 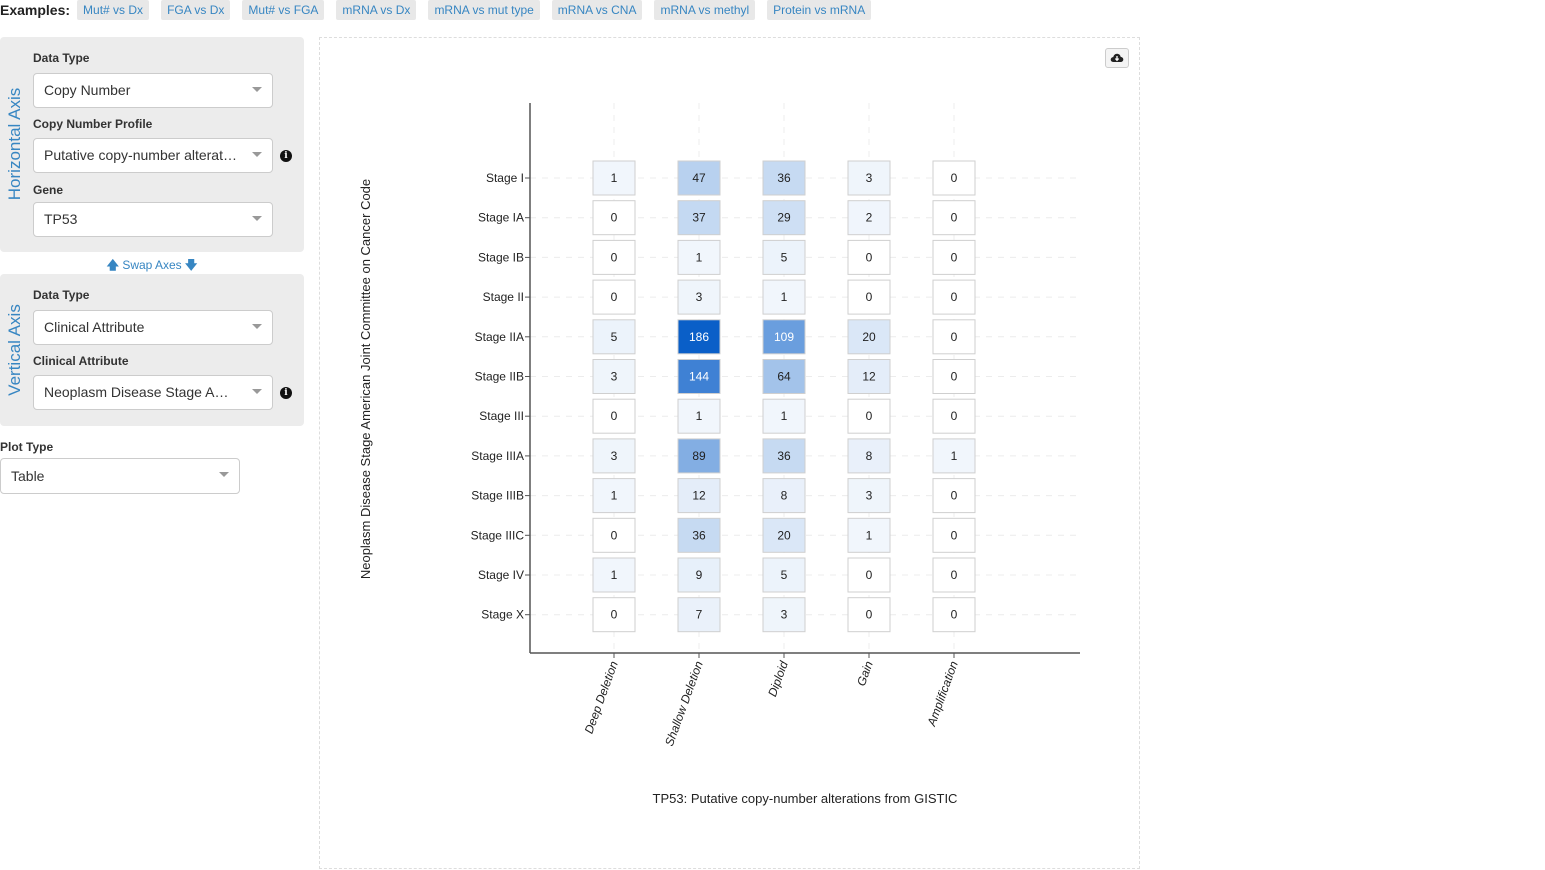 I want to click on download-button, so click(x=1117, y=58).